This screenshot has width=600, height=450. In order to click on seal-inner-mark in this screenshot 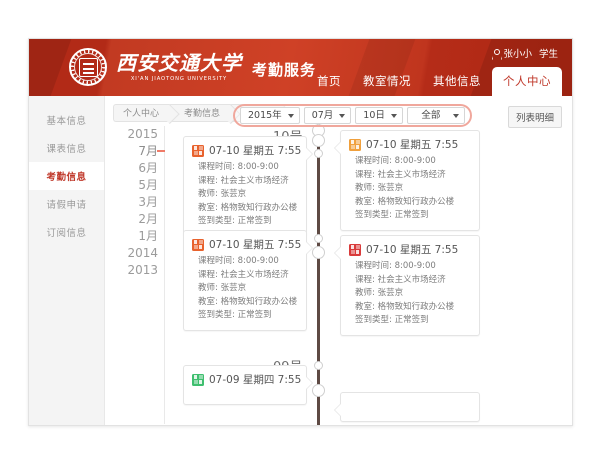, I will do `click(88, 67)`.